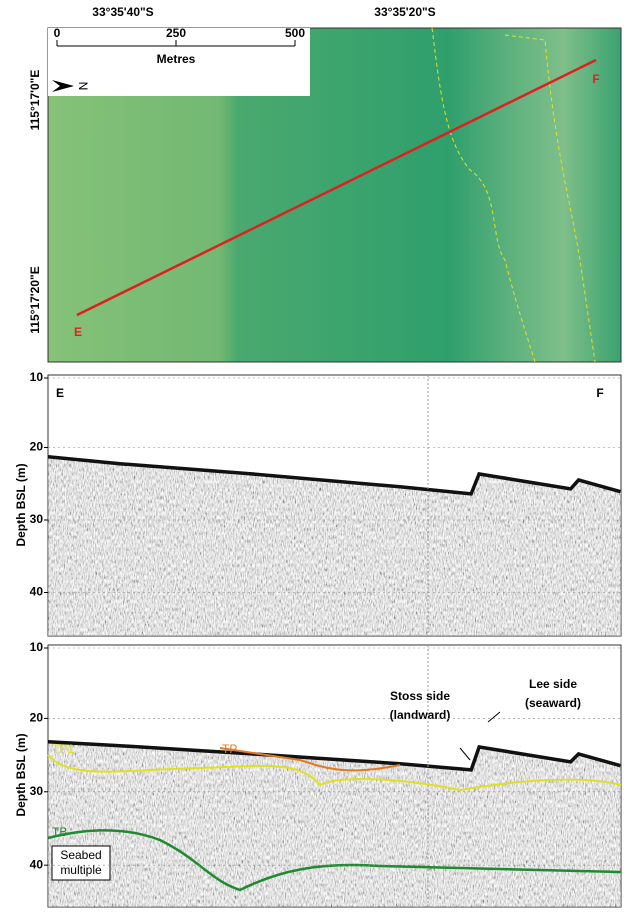  Describe the element at coordinates (63, 749) in the screenshot. I see `annotation: TP1` at that location.